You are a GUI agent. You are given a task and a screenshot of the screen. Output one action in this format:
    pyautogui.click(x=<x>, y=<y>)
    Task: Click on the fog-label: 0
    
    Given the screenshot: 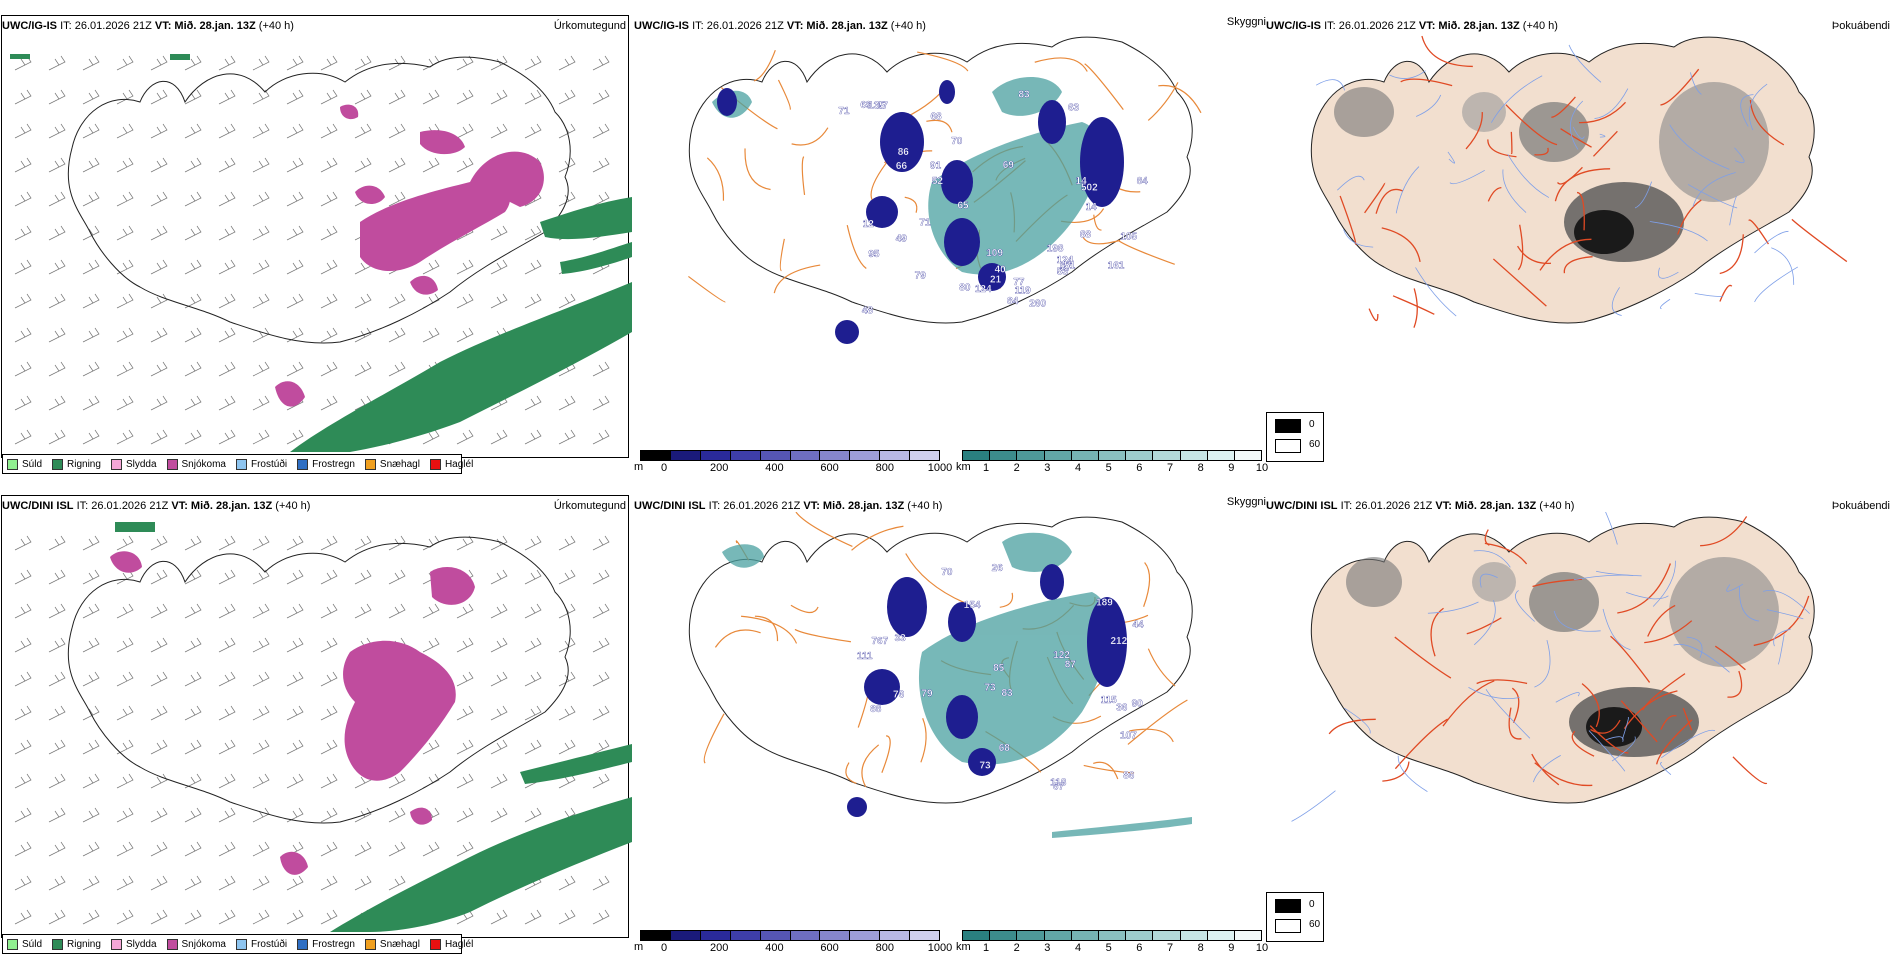 What is the action you would take?
    pyautogui.click(x=1312, y=424)
    